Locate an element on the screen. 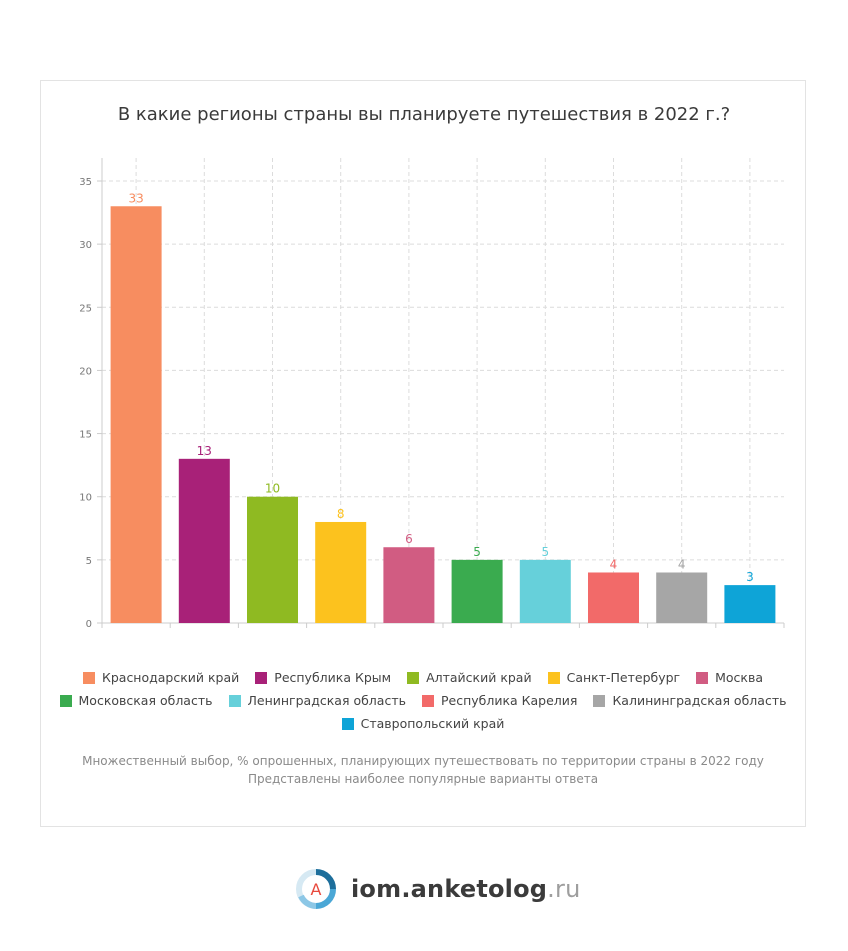 The image size is (848, 951). y-tick-label: 10 is located at coordinates (85, 498).